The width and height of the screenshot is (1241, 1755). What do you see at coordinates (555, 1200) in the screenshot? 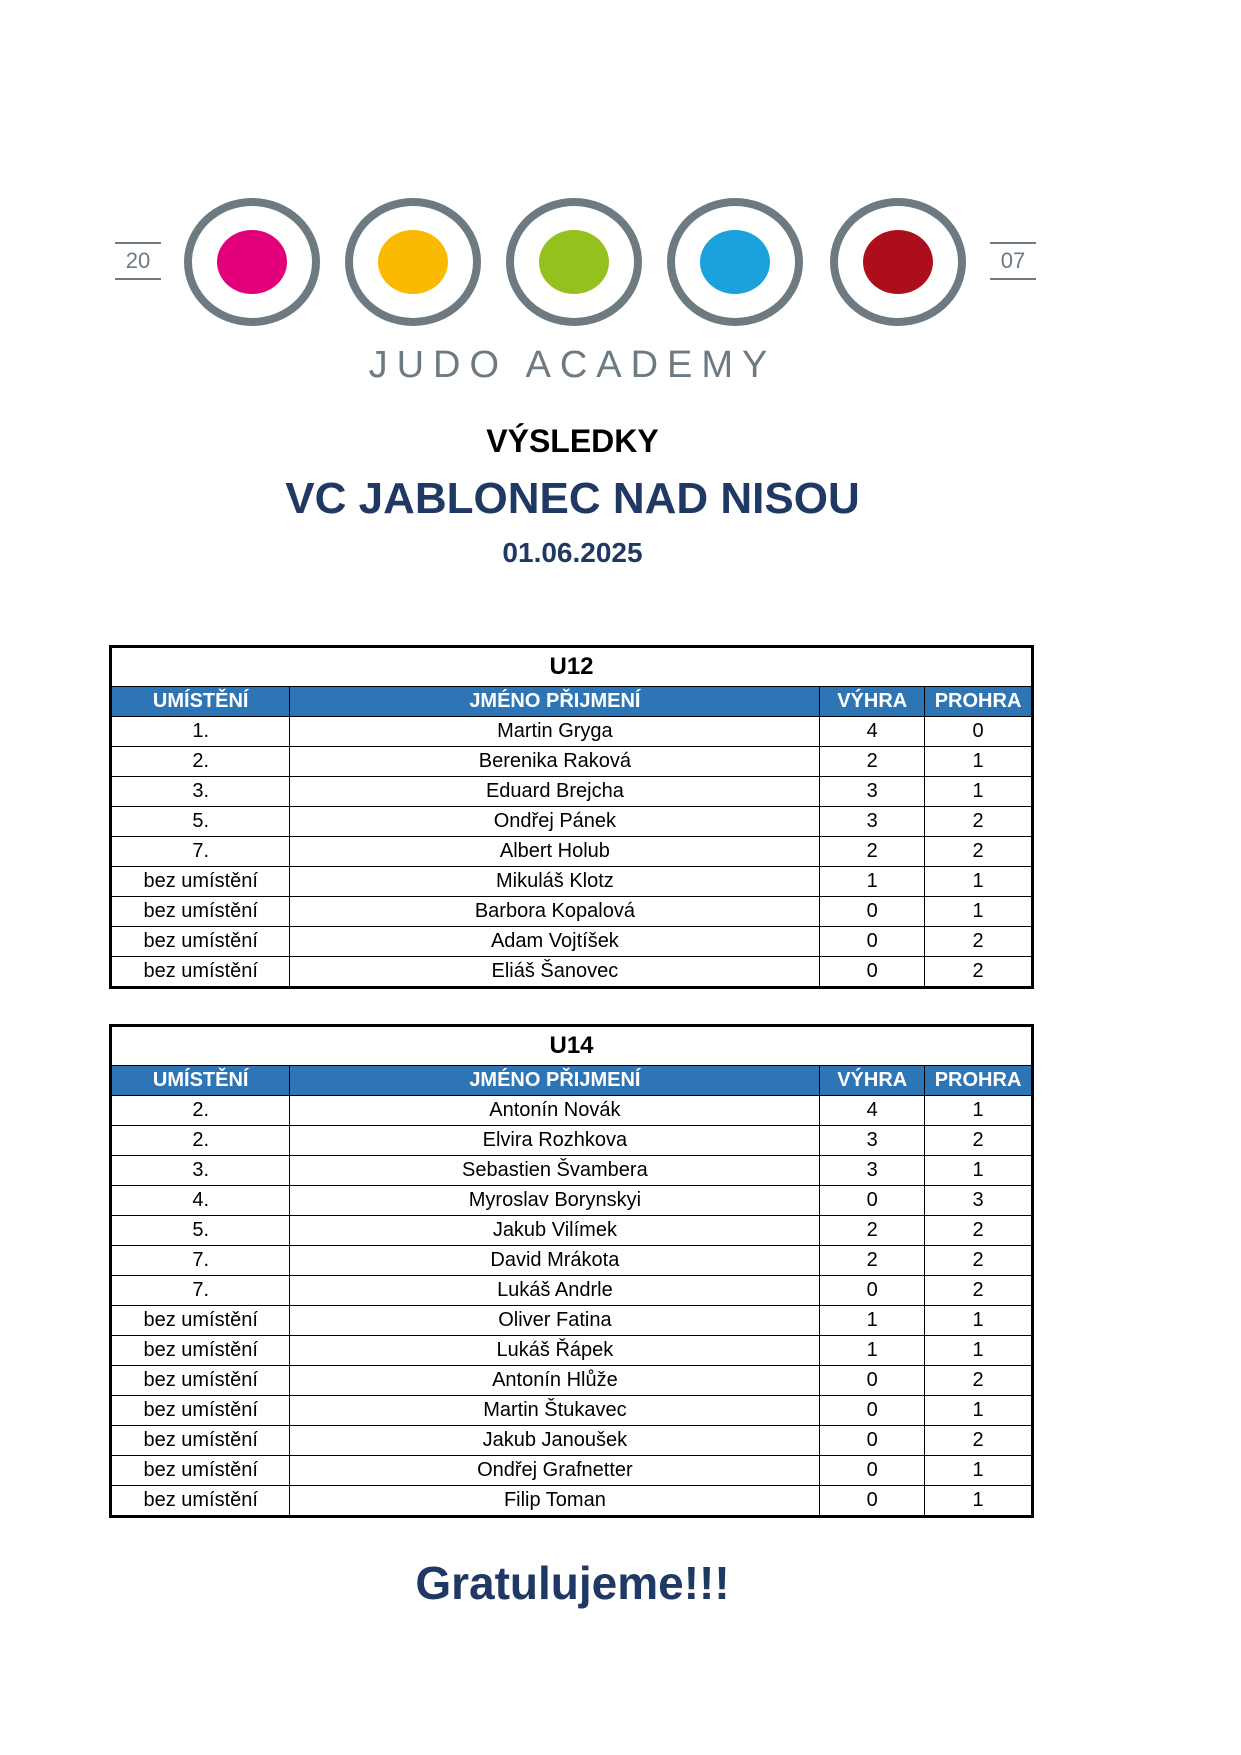
I see `name-cell: Myroslav Borynskyi` at bounding box center [555, 1200].